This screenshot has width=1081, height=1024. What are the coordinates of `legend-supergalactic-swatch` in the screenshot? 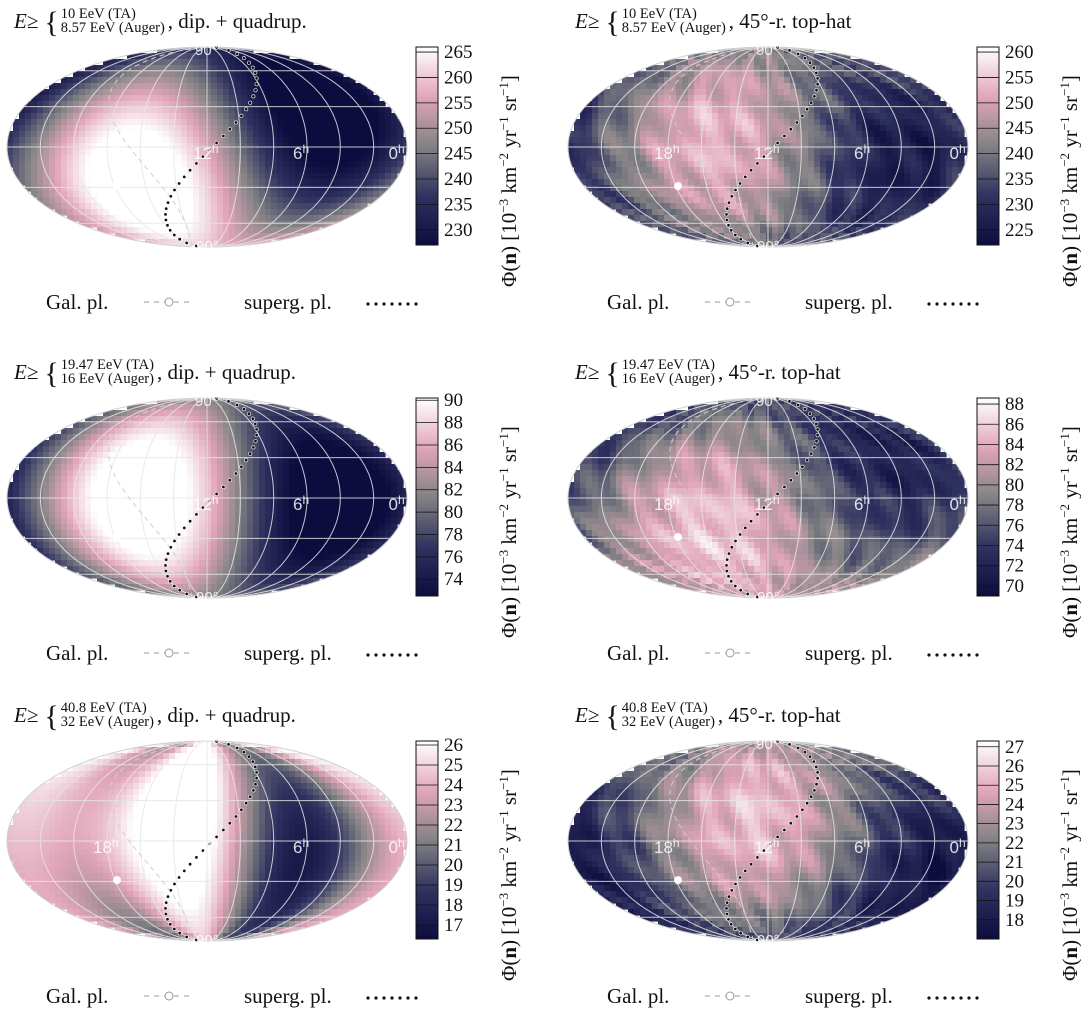 It's located at (394, 301).